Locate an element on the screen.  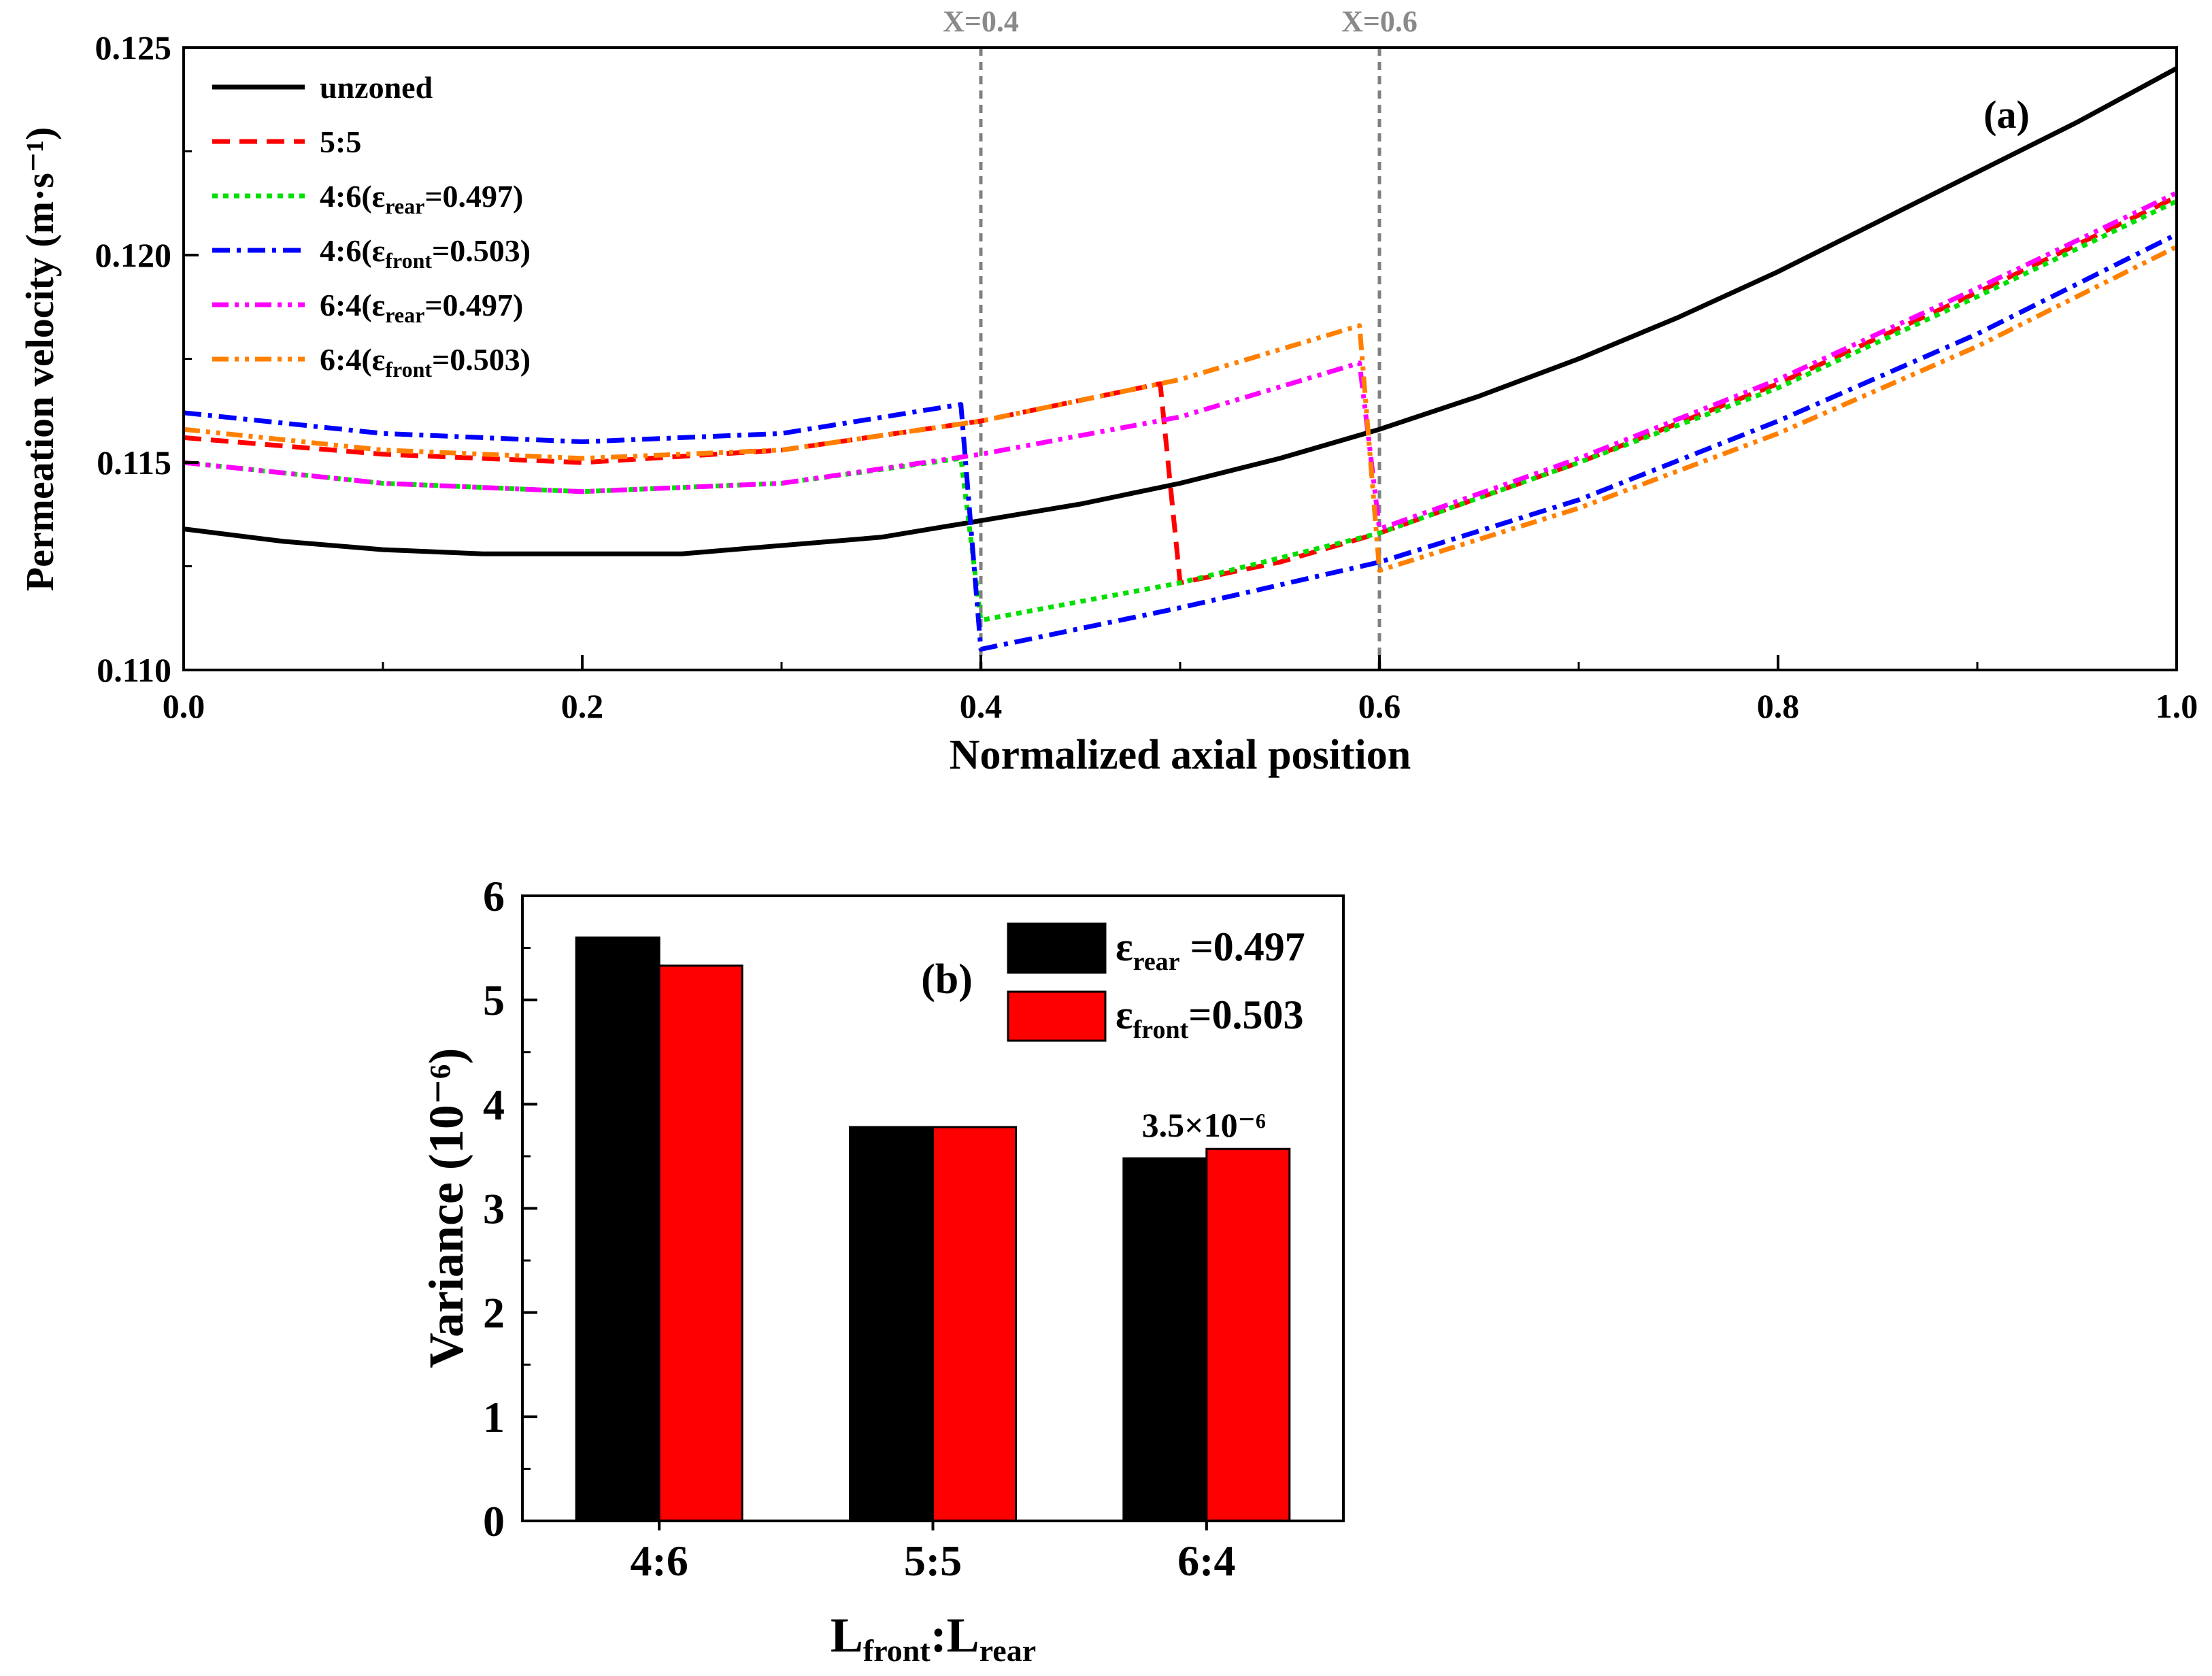
b-x-tick-label-1: 5:5 is located at coordinates (933, 1561).